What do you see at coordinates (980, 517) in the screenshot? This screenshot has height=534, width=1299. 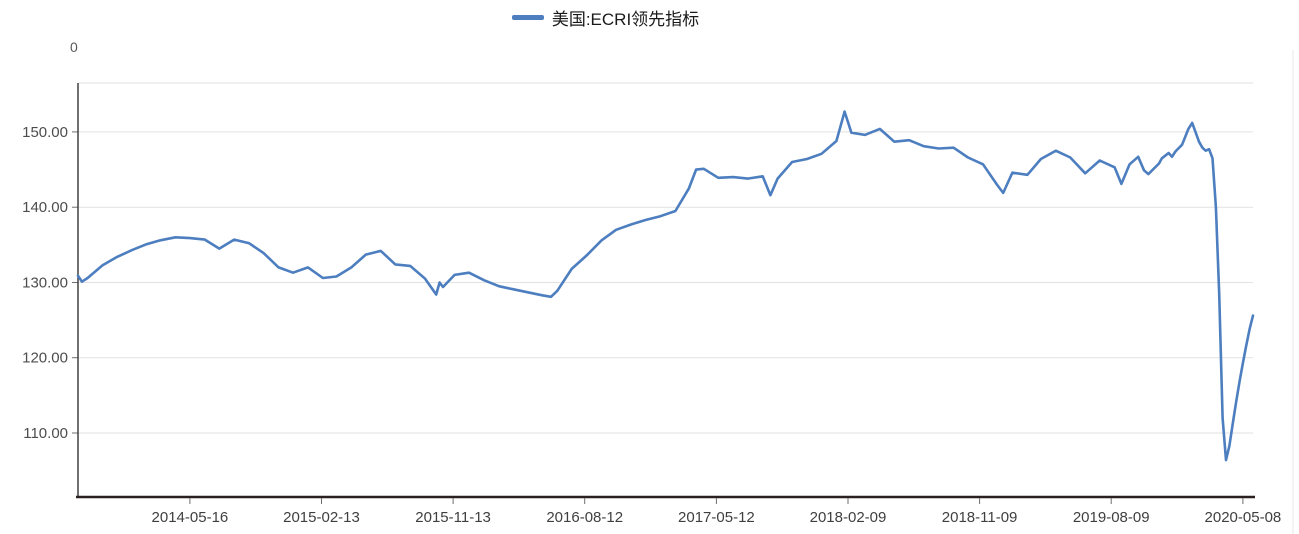 I see `x-tick-label: 2018-11-09` at bounding box center [980, 517].